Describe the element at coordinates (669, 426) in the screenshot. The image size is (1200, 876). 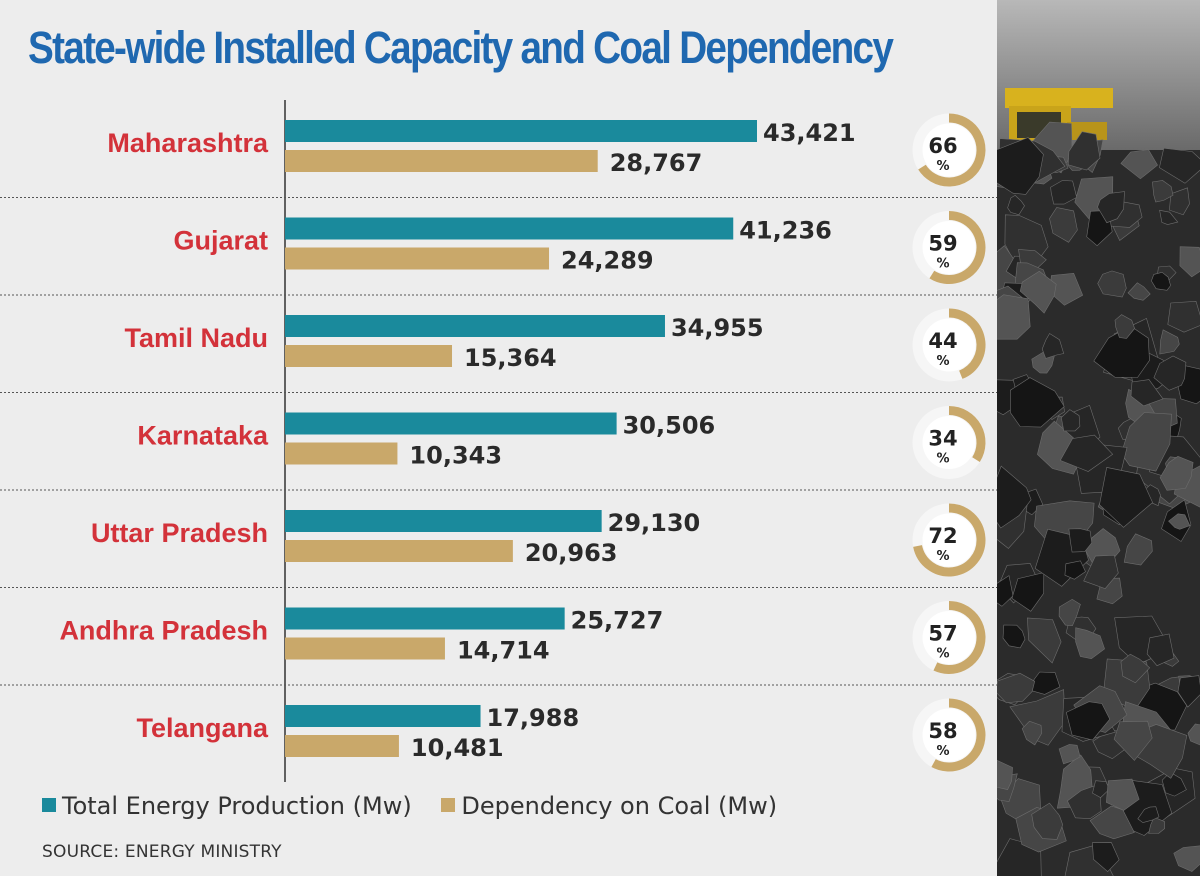
I see `value-label-total-karnataka: 30,506` at that location.